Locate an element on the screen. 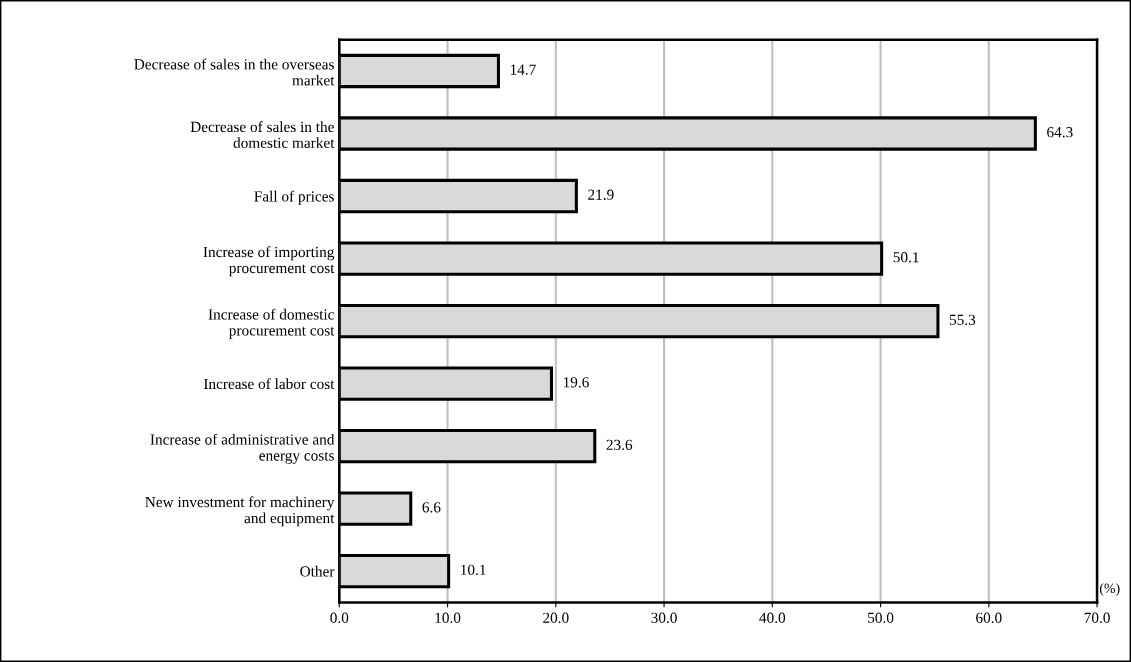  x-tick-label: 0.0 is located at coordinates (339, 617).